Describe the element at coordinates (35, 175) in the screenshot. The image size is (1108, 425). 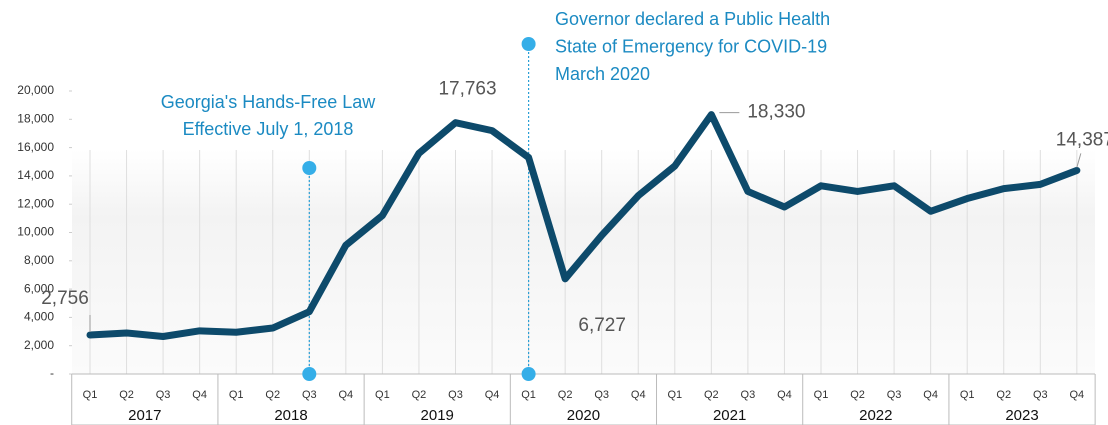
I see `y-tick-label: 14,000` at that location.